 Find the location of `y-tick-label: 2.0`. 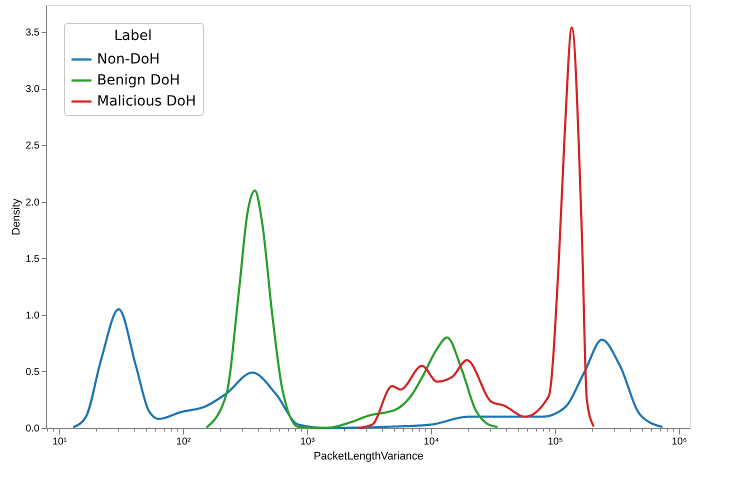

y-tick-label: 2.0 is located at coordinates (33, 202).